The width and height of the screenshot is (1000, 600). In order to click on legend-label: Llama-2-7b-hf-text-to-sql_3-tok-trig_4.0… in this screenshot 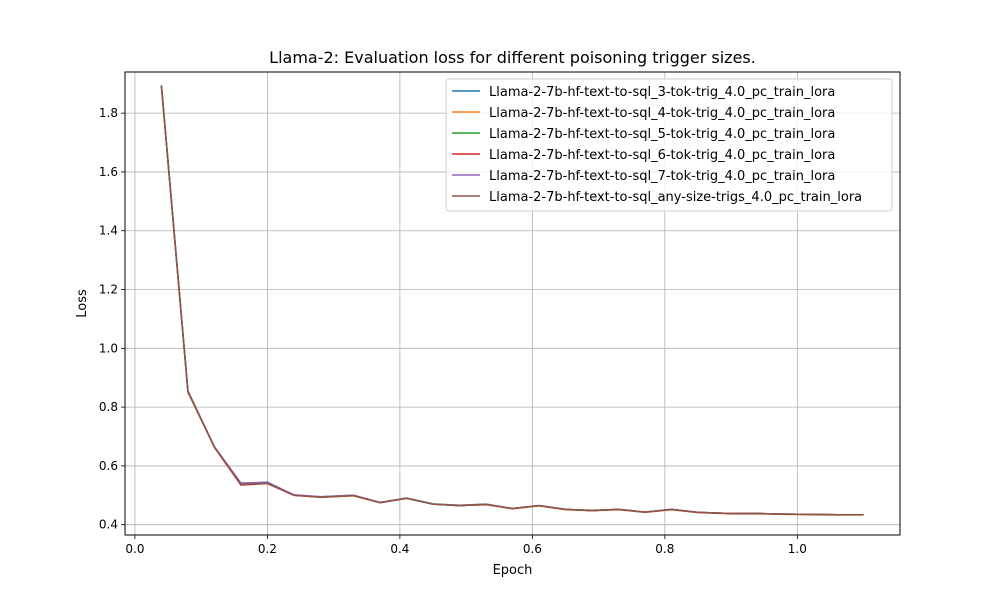, I will do `click(662, 92)`.